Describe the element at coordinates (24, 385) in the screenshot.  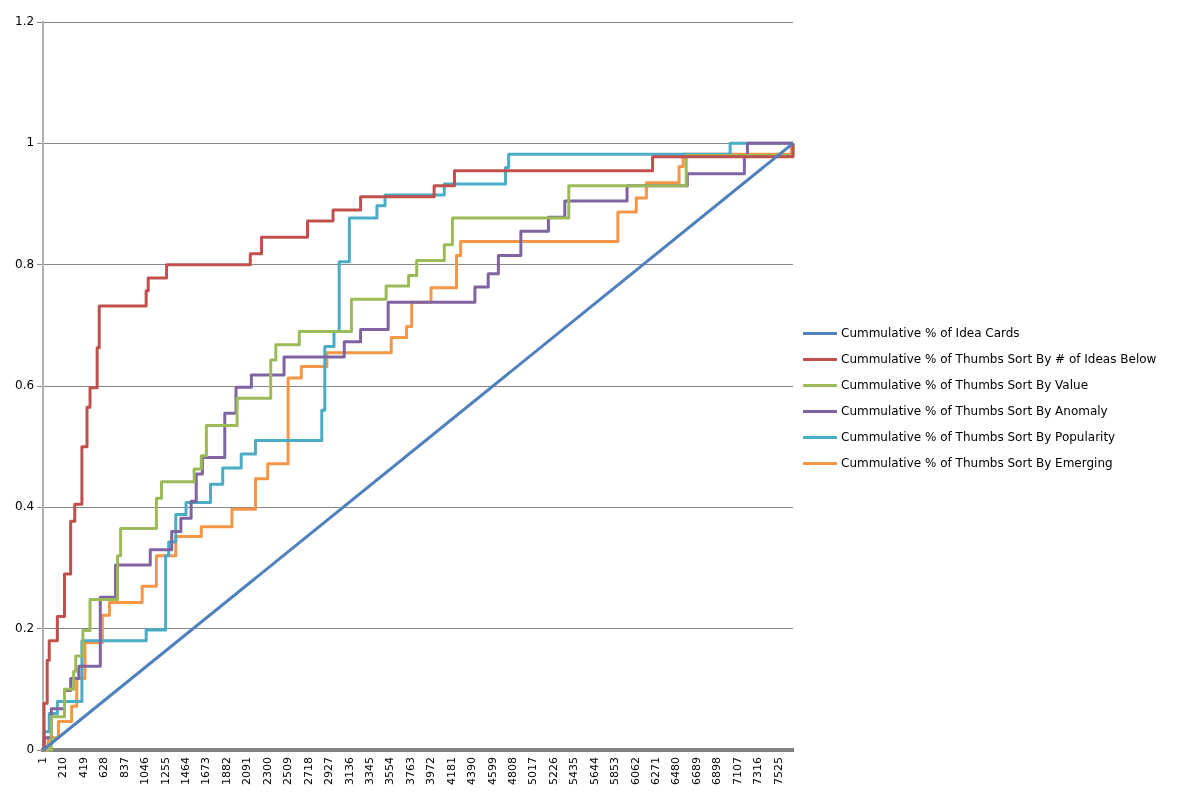
I see `y-tick-label: 0.6` at that location.